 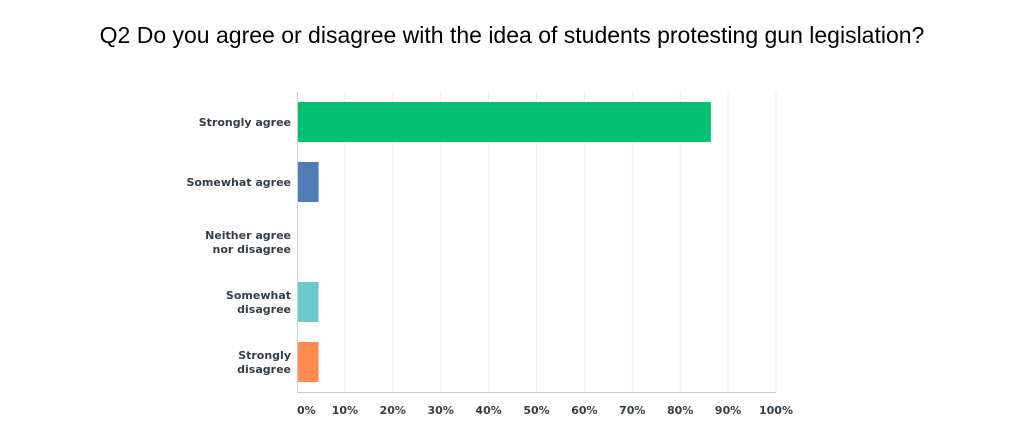 I want to click on tick-labels: 0% 10% 20% 30% 40% 50% 60% 70% 80% 90% 100%, so click(x=545, y=410).